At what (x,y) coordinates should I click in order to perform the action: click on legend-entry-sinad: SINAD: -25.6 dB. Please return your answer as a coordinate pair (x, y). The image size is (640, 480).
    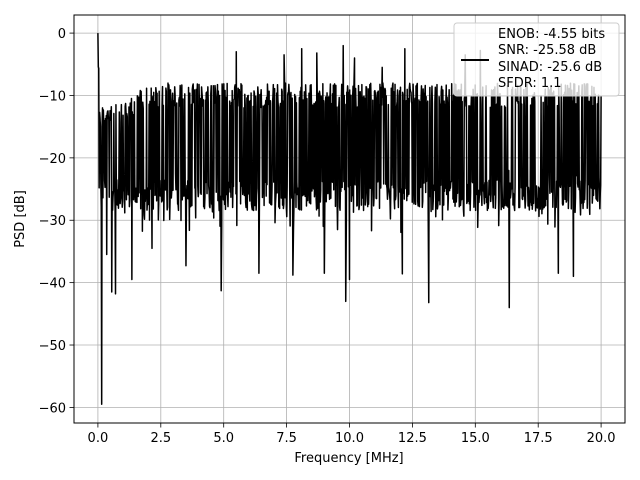
    Looking at the image, I should click on (550, 67).